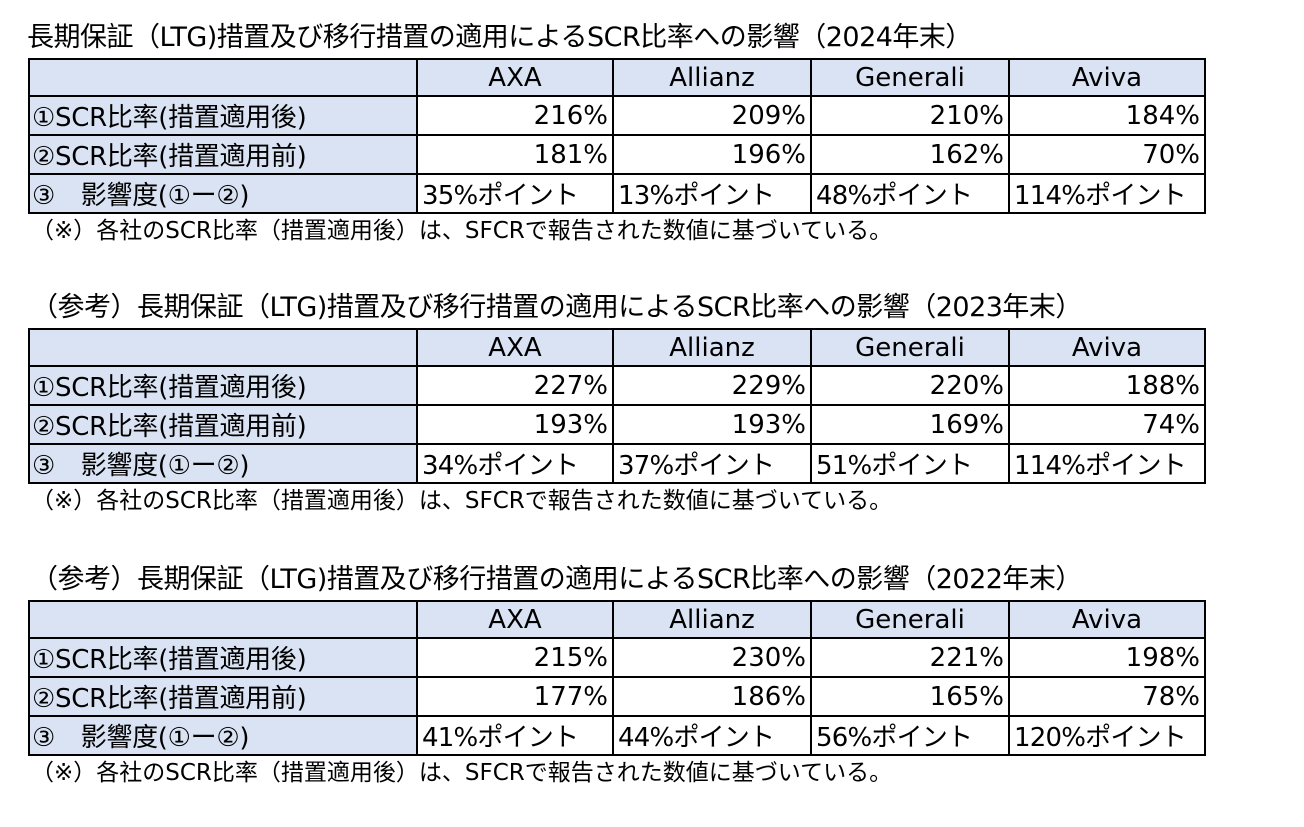  I want to click on value-cell: 216%, so click(515, 115).